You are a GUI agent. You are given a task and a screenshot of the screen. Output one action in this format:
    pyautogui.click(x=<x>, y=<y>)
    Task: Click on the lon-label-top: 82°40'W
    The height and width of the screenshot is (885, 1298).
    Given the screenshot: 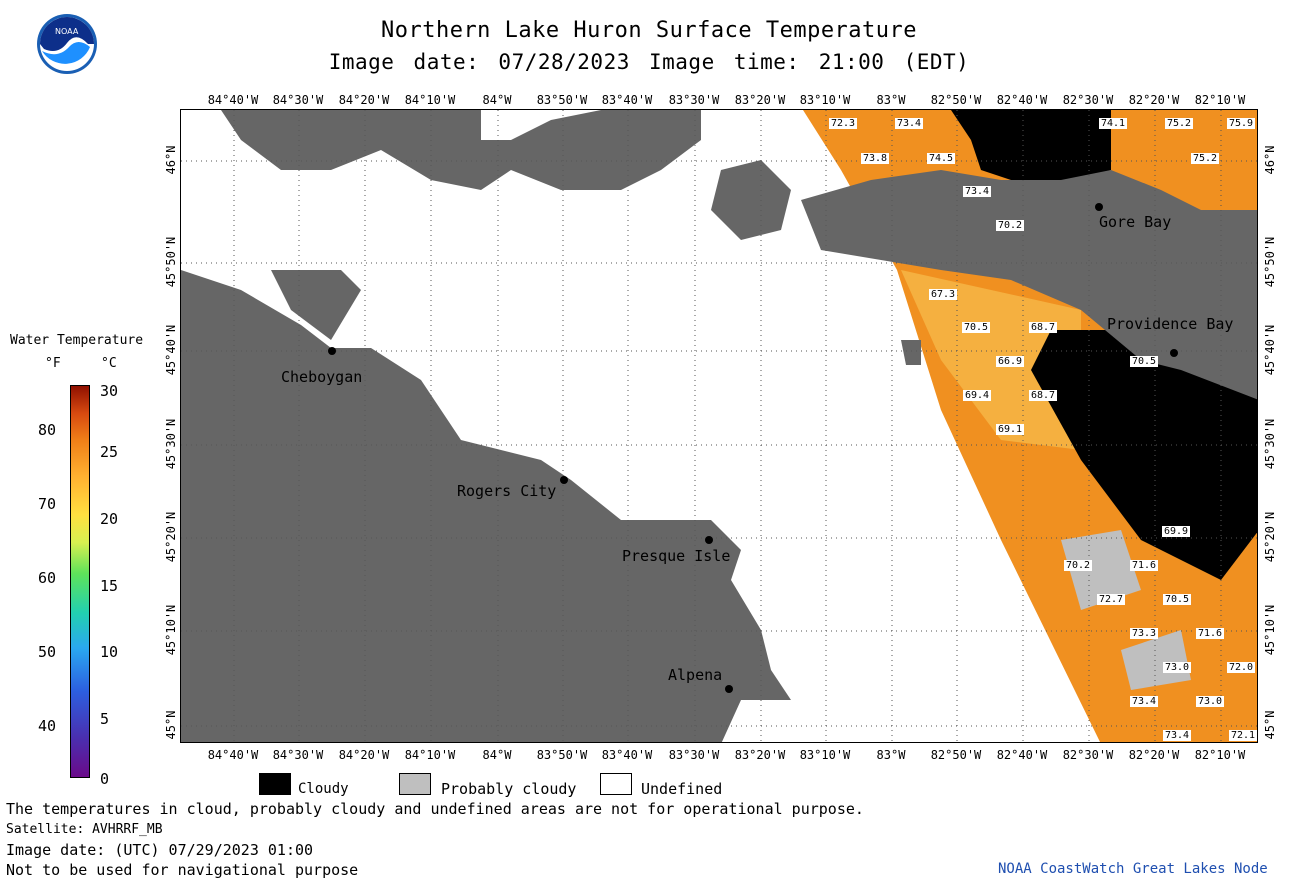 What is the action you would take?
    pyautogui.click(x=1022, y=100)
    